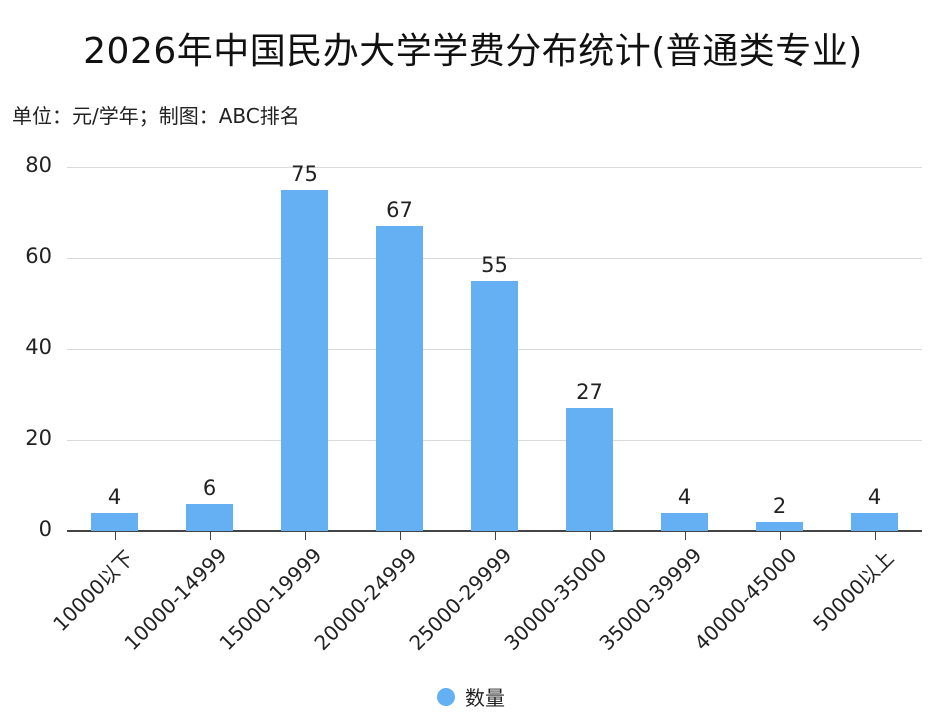 The image size is (946, 716). Describe the element at coordinates (92, 591) in the screenshot. I see `x-tick-label: 10000以下` at that location.